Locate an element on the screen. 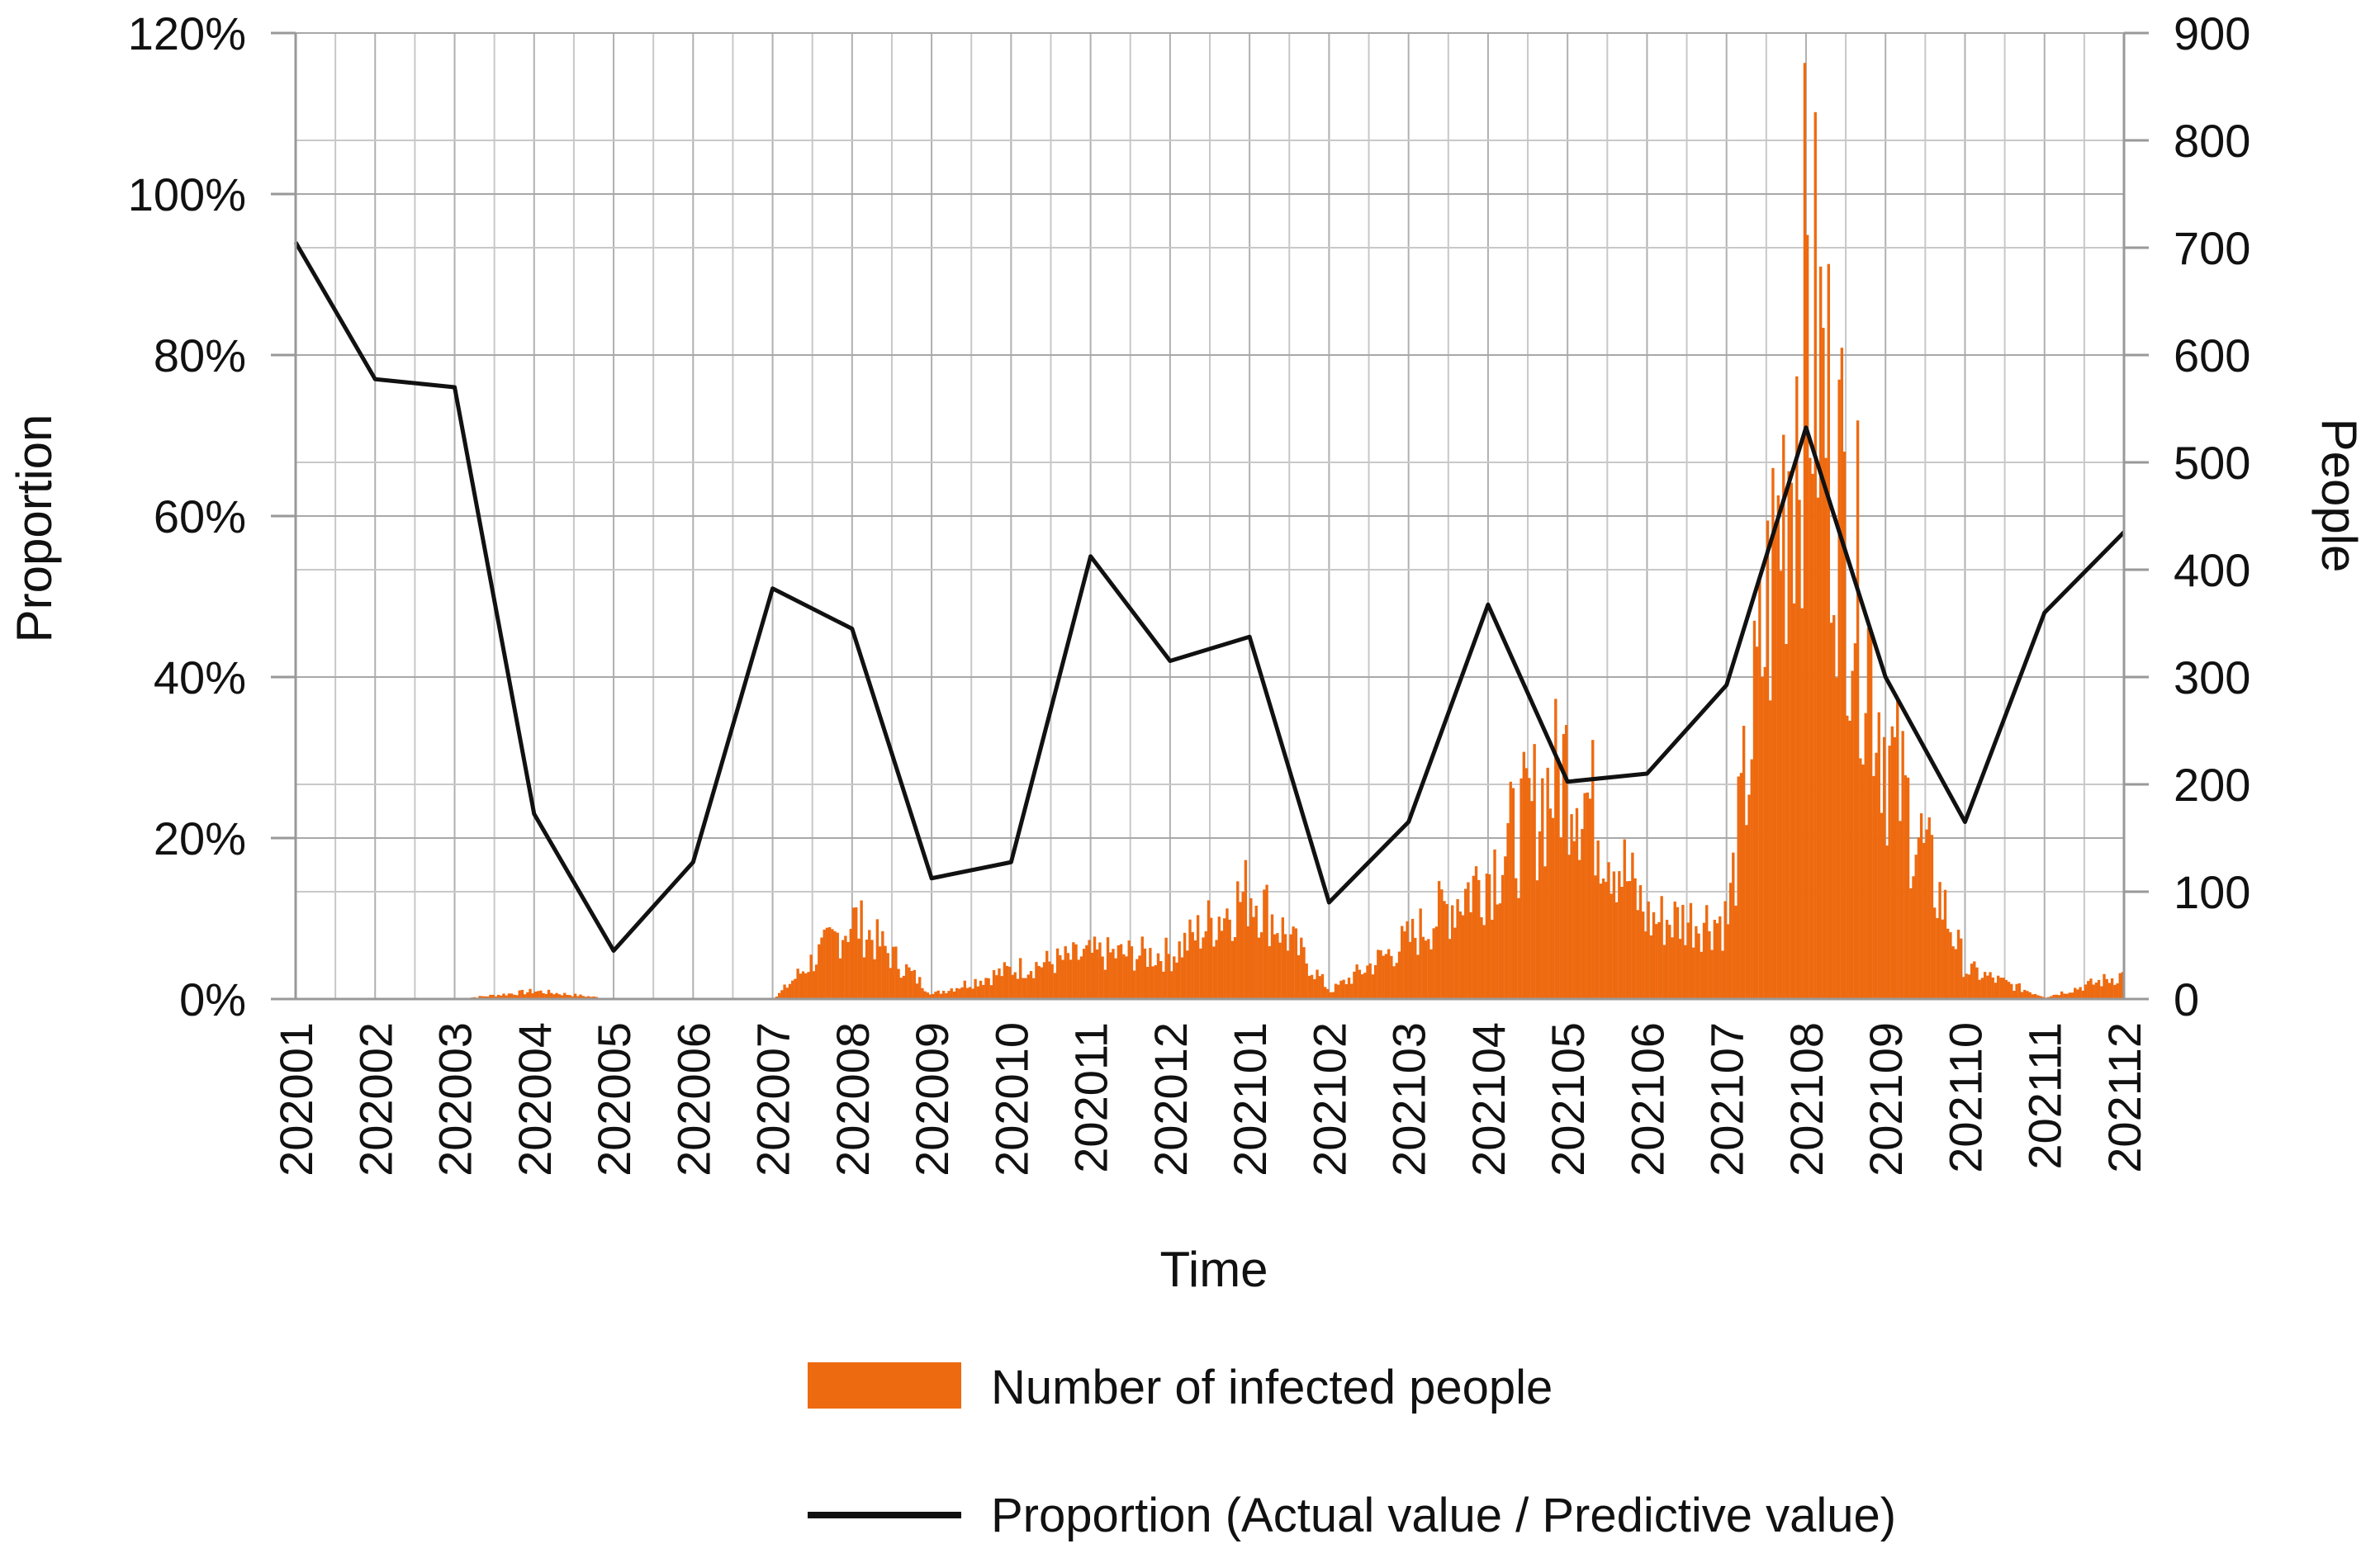  y-axis-left-title: Proportion is located at coordinates (34, 528).